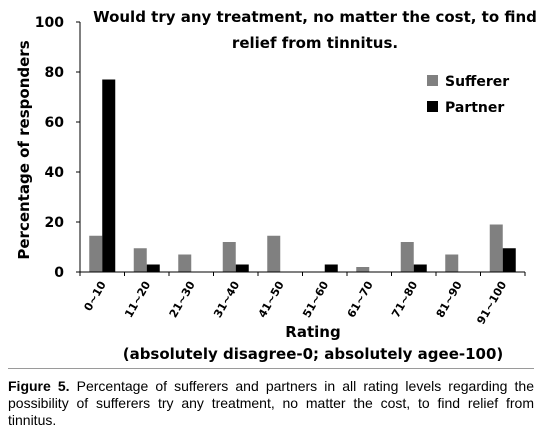 This screenshot has width=540, height=440. I want to click on legend-label-partner: Partner, so click(474, 108).